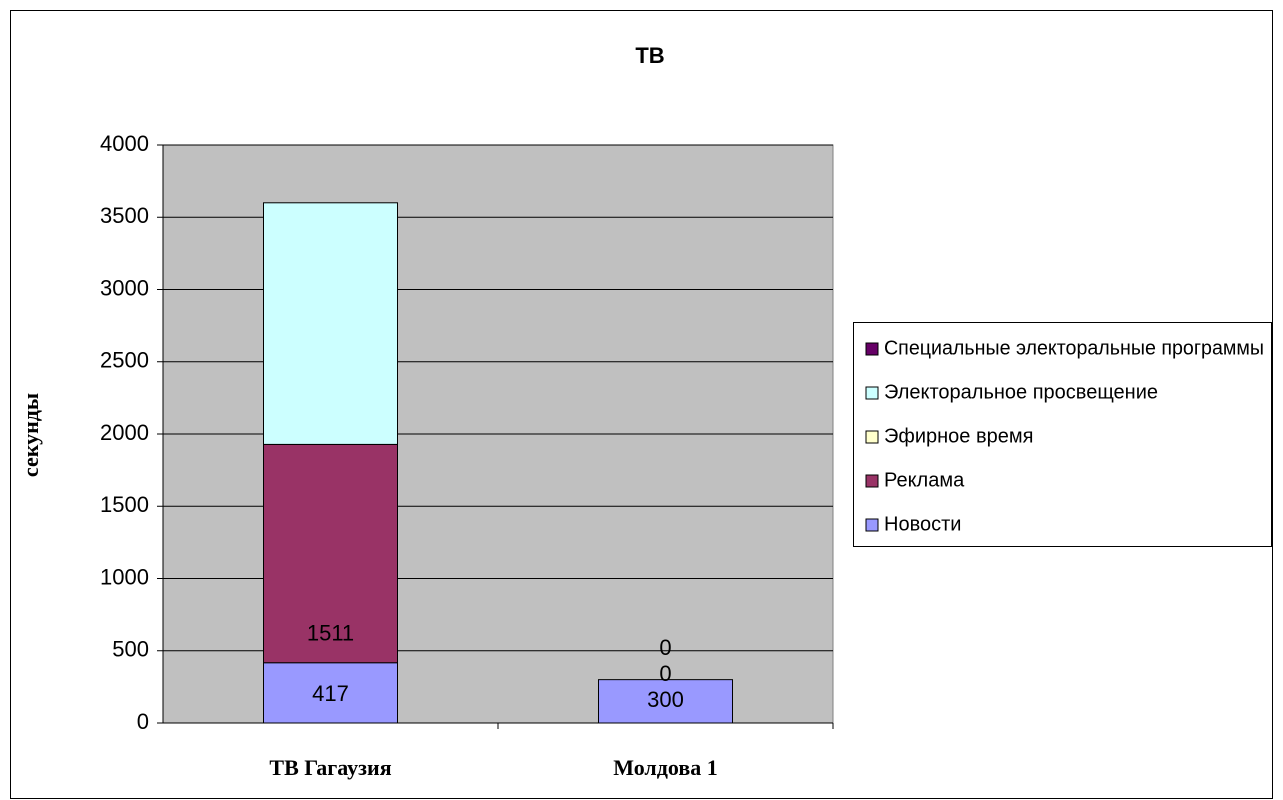 The width and height of the screenshot is (1283, 800). What do you see at coordinates (124, 432) in the screenshot?
I see `y-tick-label: 2000` at bounding box center [124, 432].